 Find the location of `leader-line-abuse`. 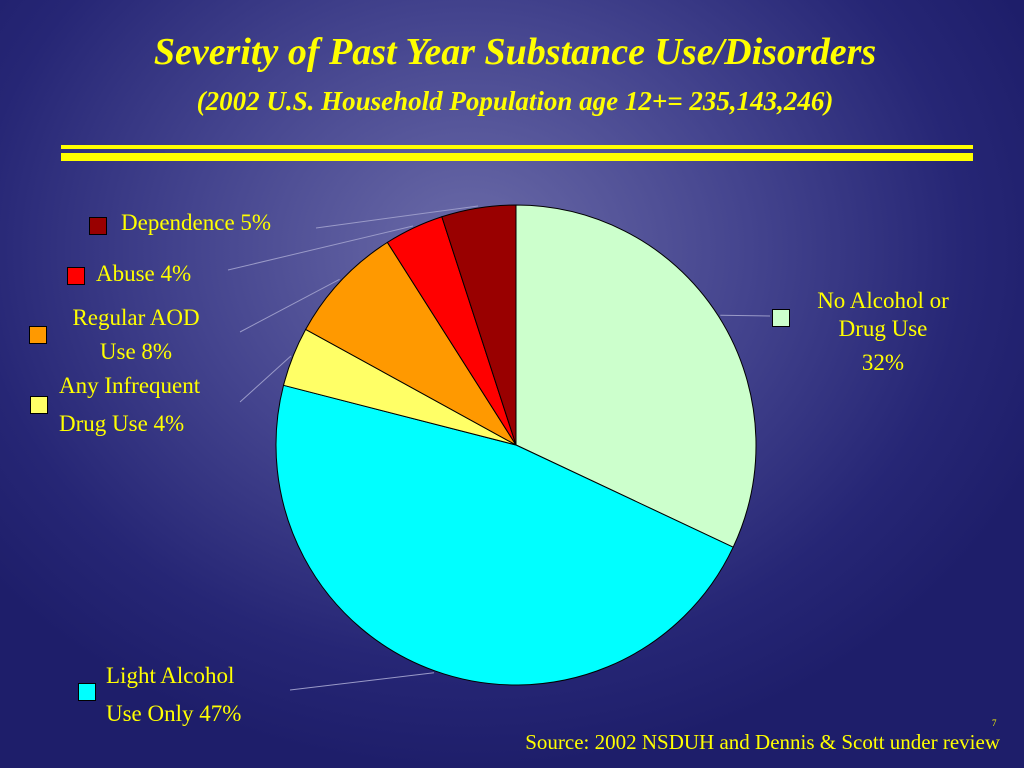

leader-line-abuse is located at coordinates (320, 248).